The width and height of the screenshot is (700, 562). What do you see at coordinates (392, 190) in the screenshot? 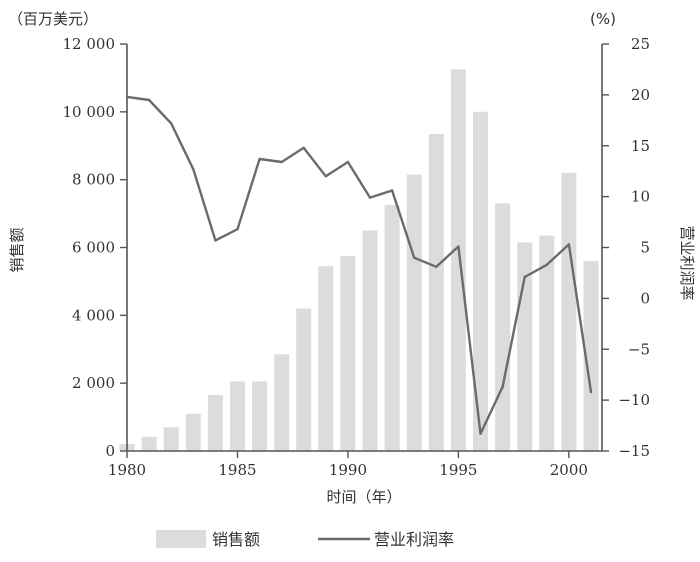
I see `margin-point-1992` at bounding box center [392, 190].